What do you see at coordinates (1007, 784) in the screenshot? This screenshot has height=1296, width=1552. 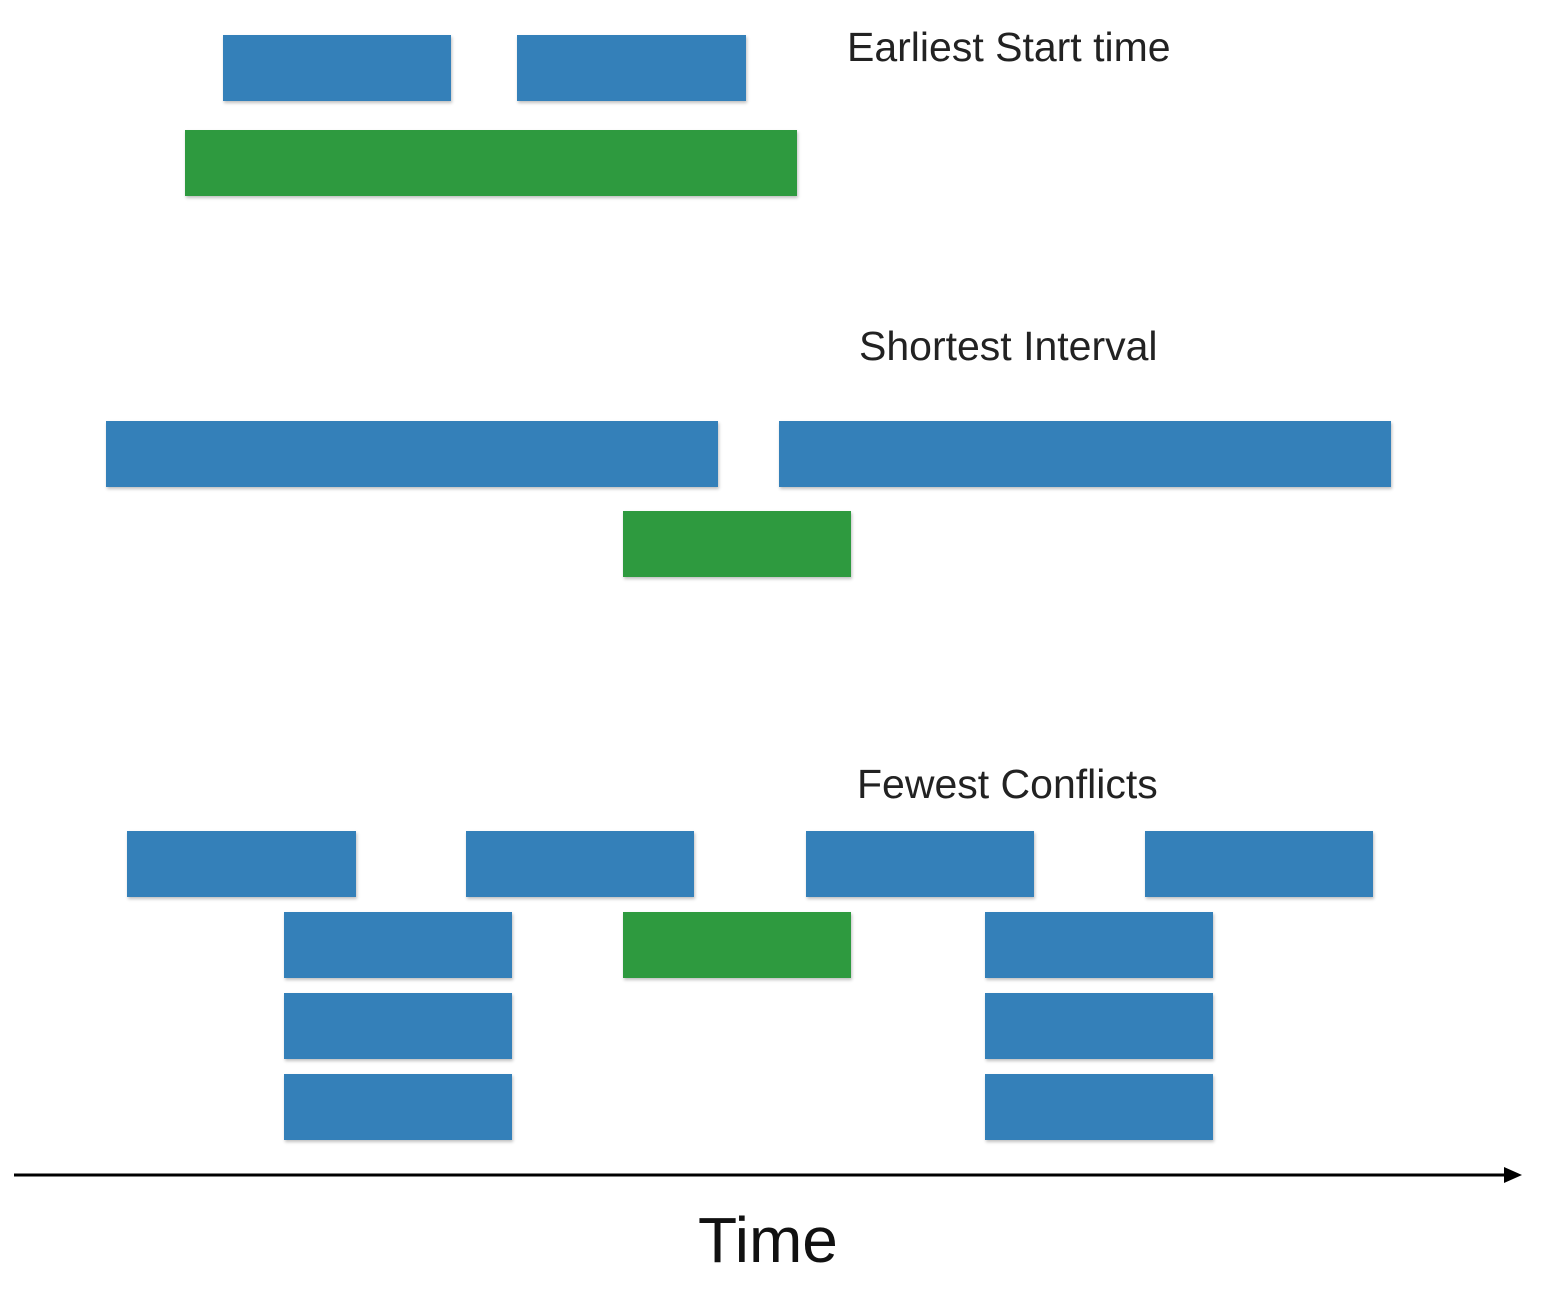 I see `fewest-conflicts-label: Fewest Conflicts` at bounding box center [1007, 784].